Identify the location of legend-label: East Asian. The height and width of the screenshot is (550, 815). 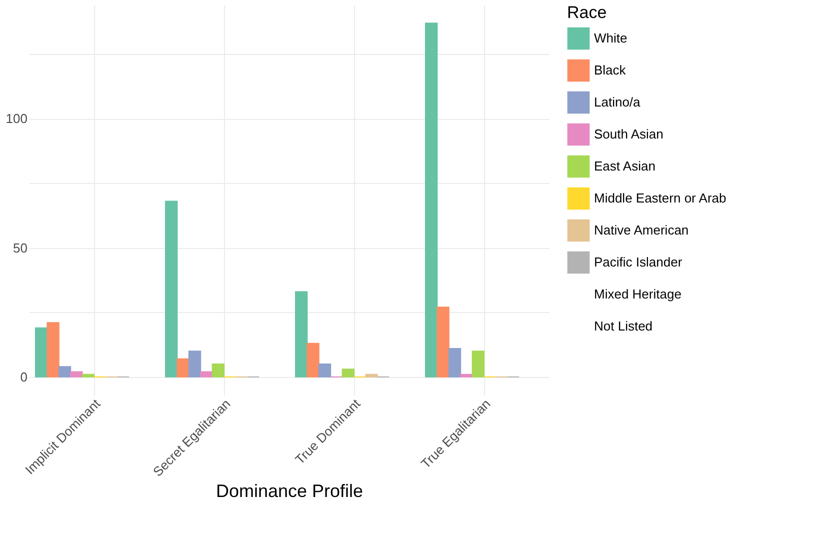
(625, 166).